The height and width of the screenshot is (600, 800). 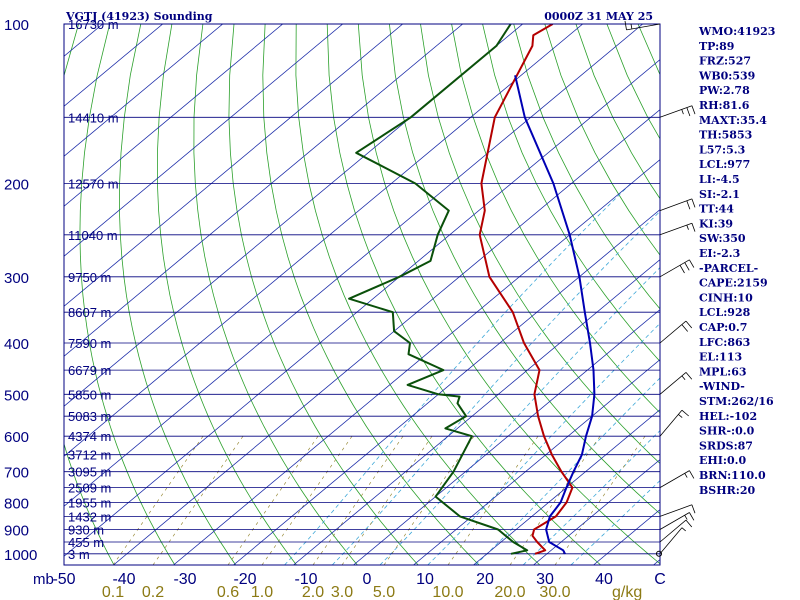 I want to click on pressure-tick-label: 300, so click(x=16, y=278).